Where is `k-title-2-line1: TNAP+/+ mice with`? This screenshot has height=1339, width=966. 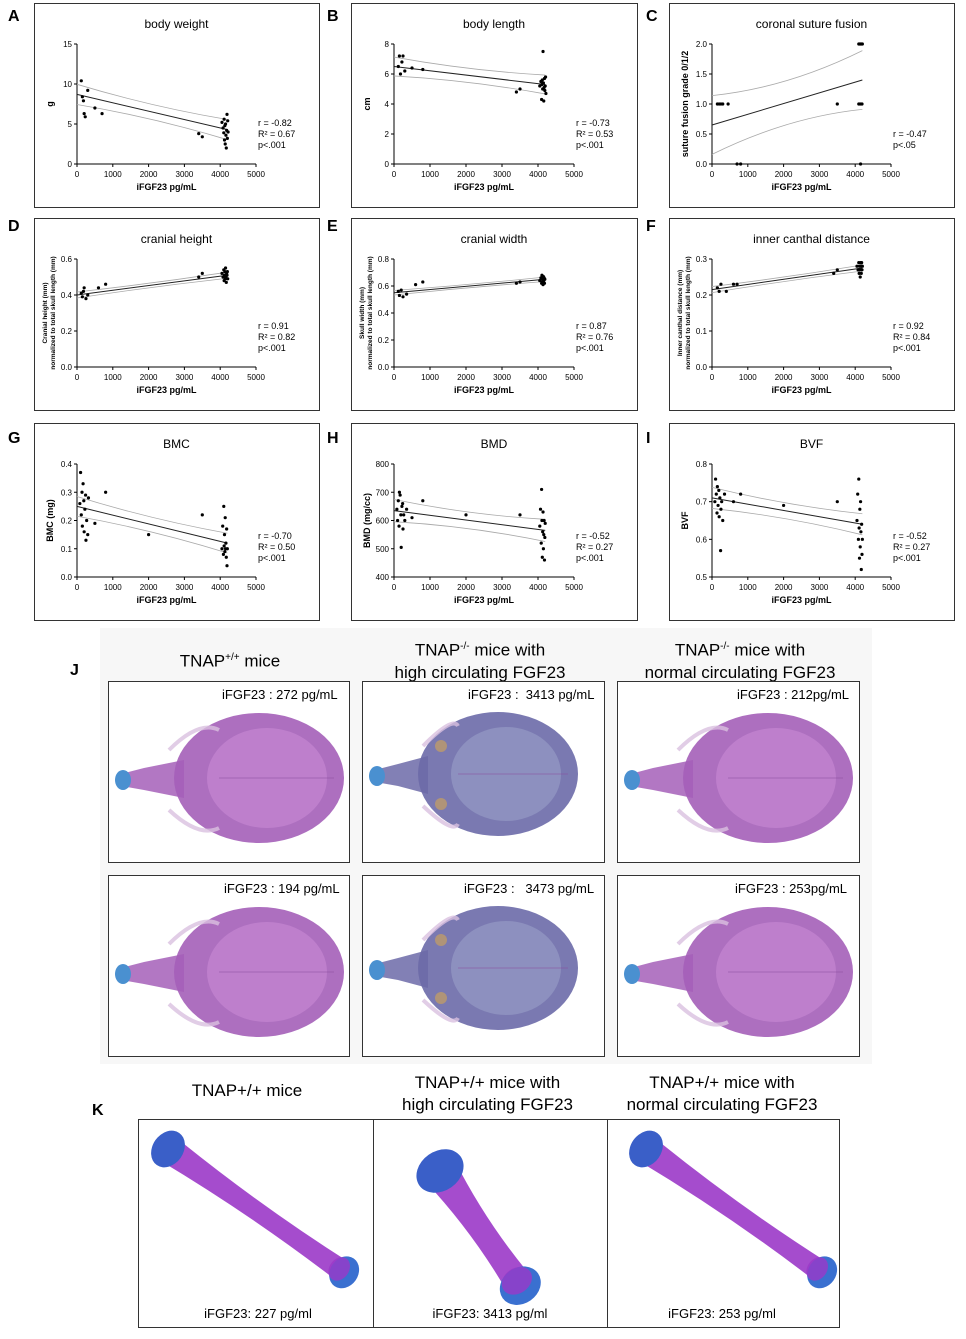 k-title-2-line1: TNAP+/+ mice with is located at coordinates (487, 1082).